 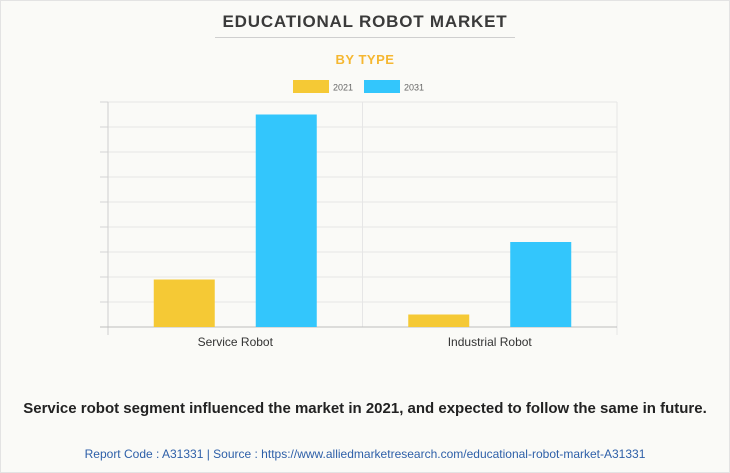 I want to click on bar-service-robot-2031, so click(x=286, y=220).